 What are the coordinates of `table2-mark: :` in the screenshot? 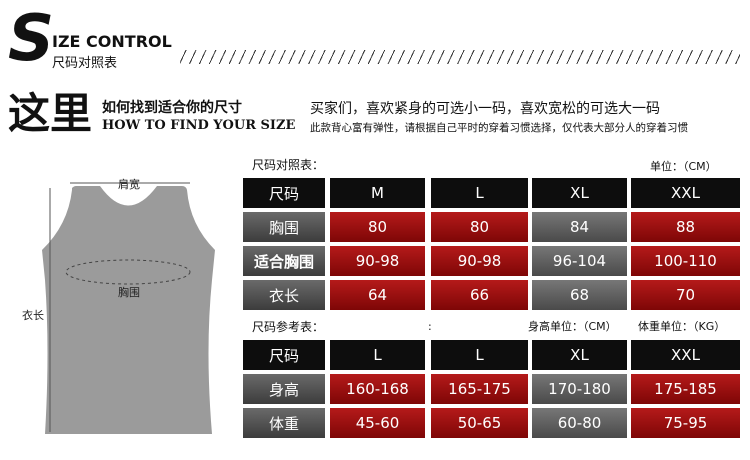 It's located at (430, 326).